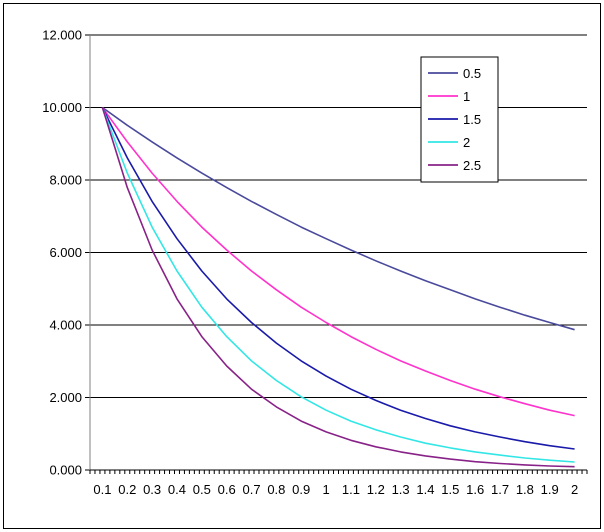 The height and width of the screenshot is (532, 604). What do you see at coordinates (251, 489) in the screenshot?
I see `x-tick-label: 0.7` at bounding box center [251, 489].